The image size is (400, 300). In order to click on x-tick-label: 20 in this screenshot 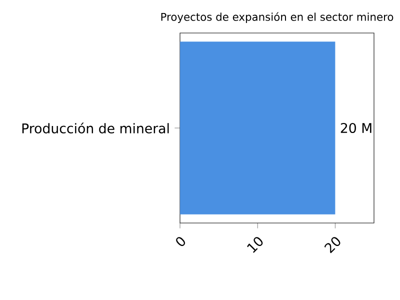, I will do `click(332, 245)`.